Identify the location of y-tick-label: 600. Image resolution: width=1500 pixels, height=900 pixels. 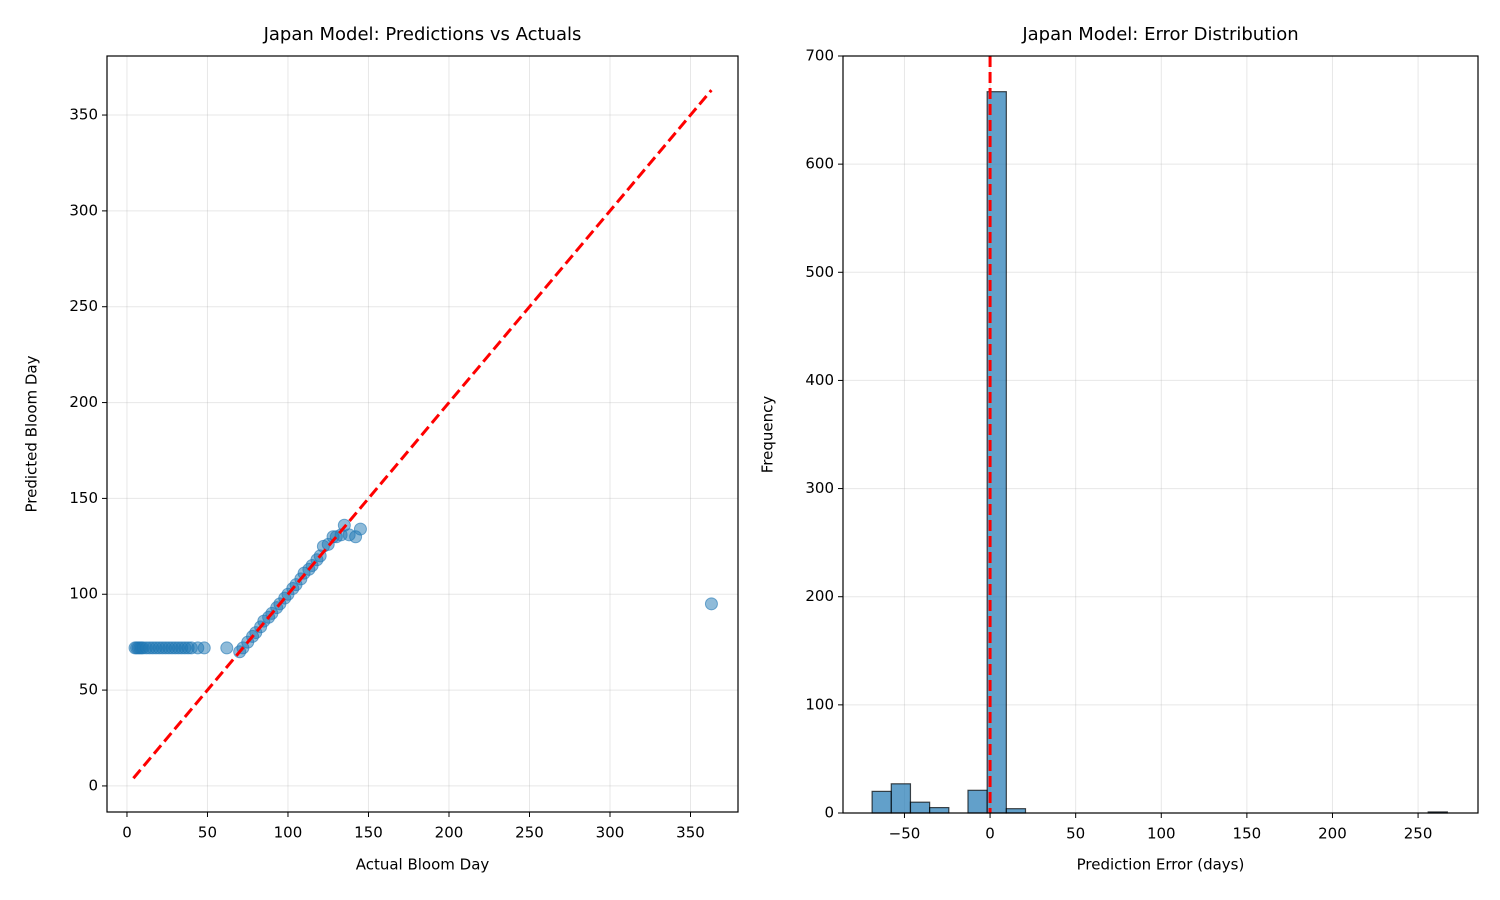
(819, 164).